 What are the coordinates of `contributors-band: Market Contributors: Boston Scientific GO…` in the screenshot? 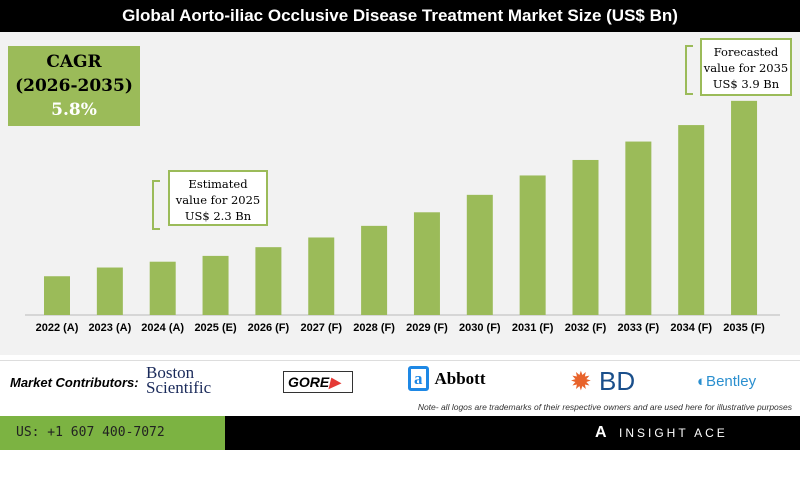 It's located at (400, 387).